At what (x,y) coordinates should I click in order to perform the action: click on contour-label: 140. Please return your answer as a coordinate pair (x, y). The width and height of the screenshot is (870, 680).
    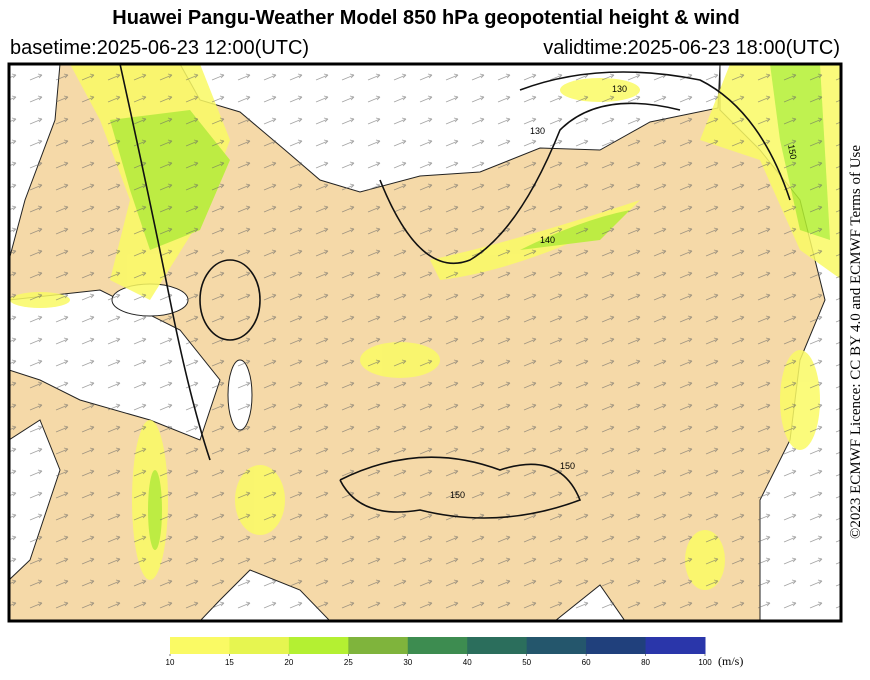
    Looking at the image, I should click on (547, 240).